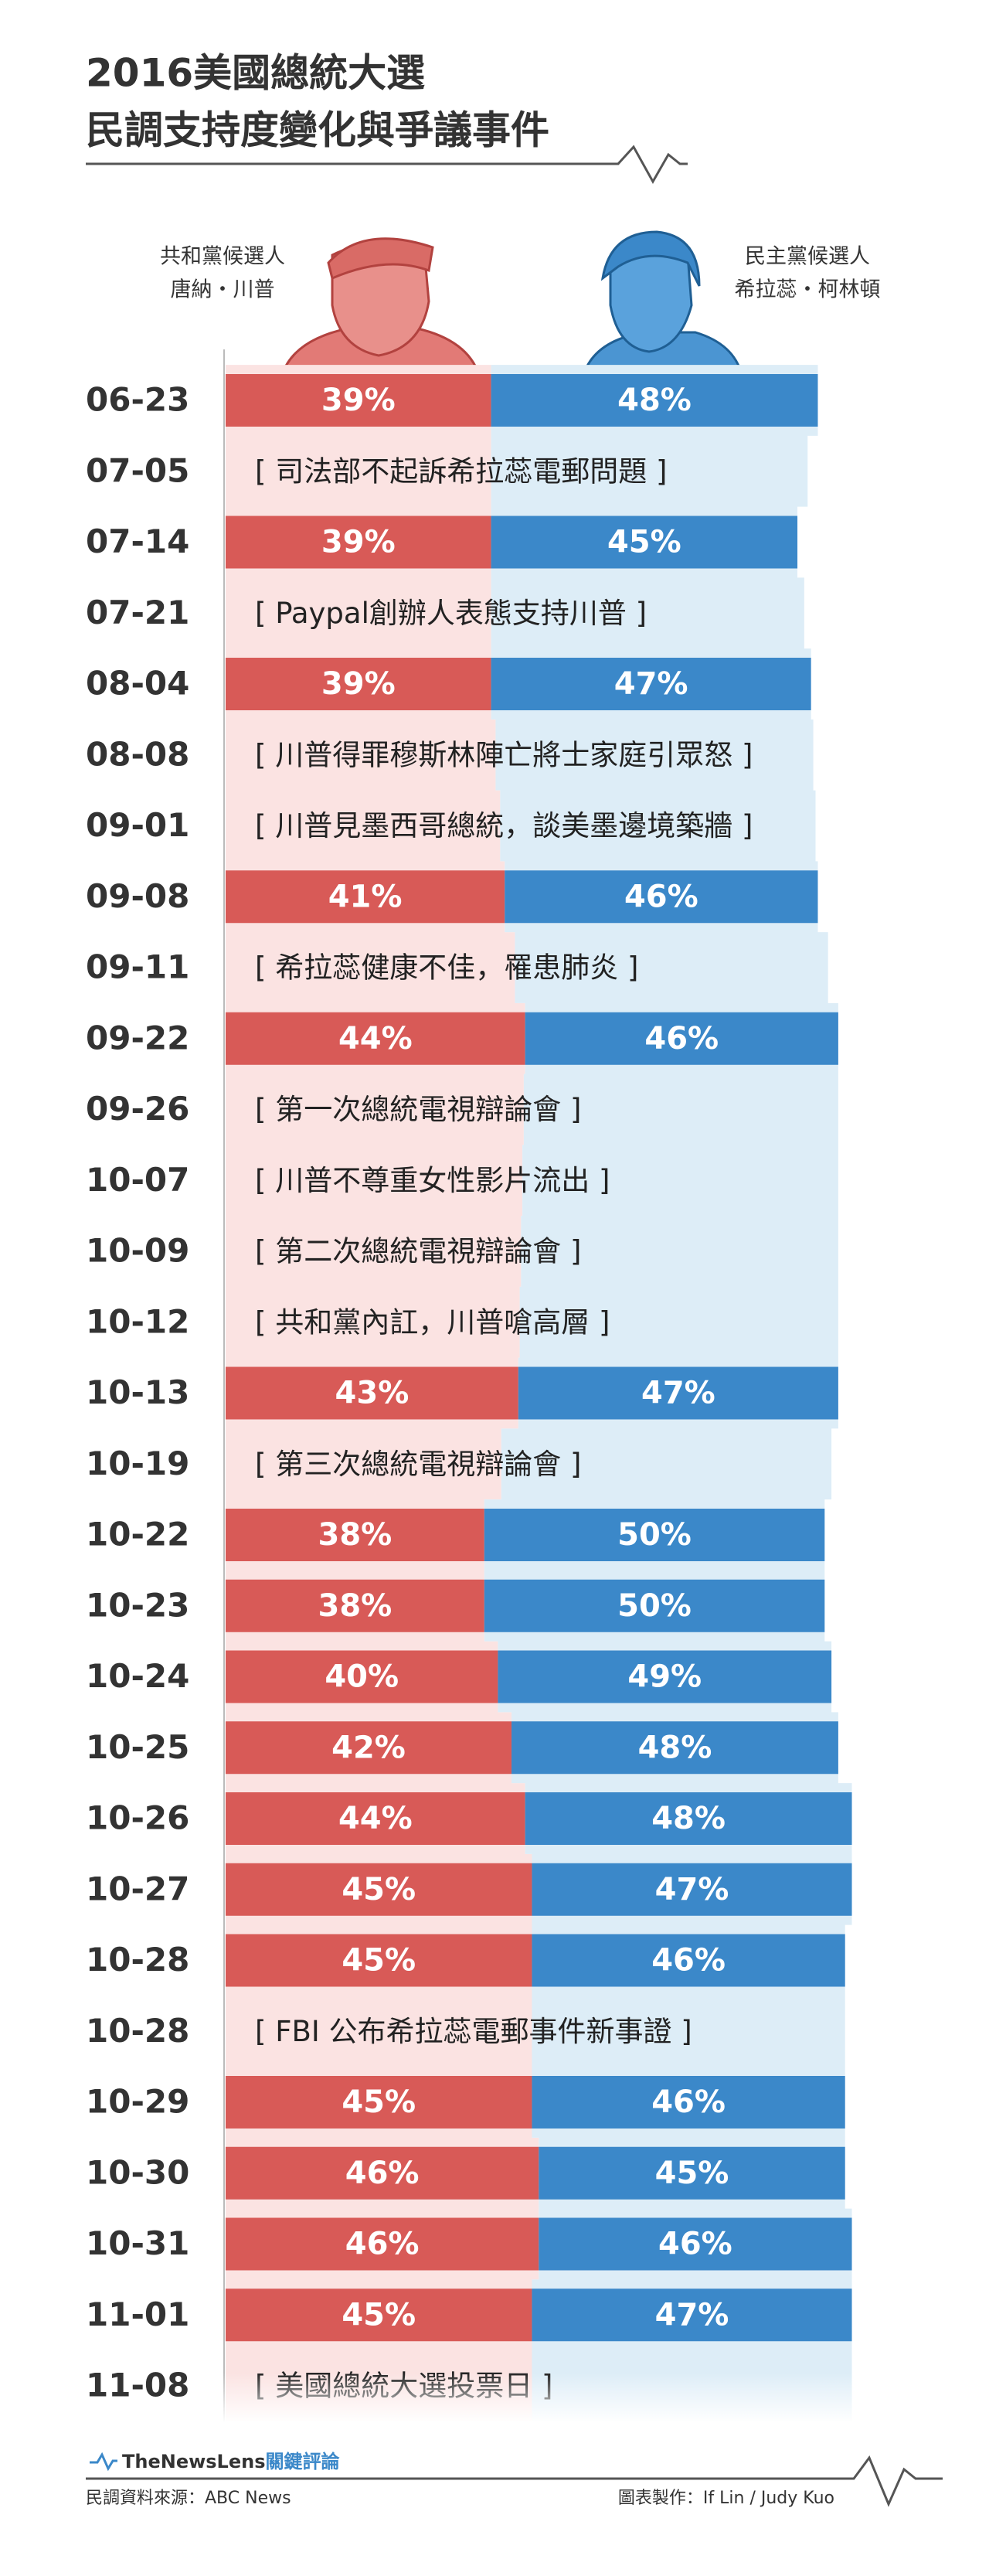  What do you see at coordinates (103, 2462) in the screenshot?
I see `logo-icon` at bounding box center [103, 2462].